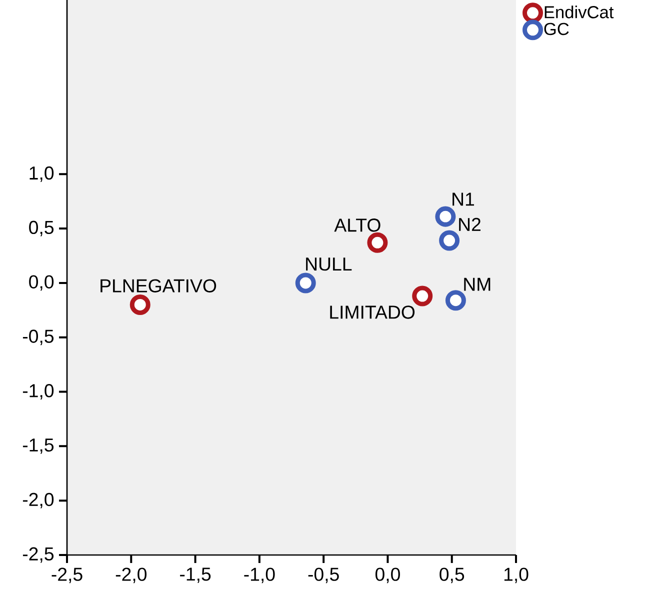 The width and height of the screenshot is (666, 590). Describe the element at coordinates (38, 338) in the screenshot. I see `y-tick-label: -0,5` at that location.